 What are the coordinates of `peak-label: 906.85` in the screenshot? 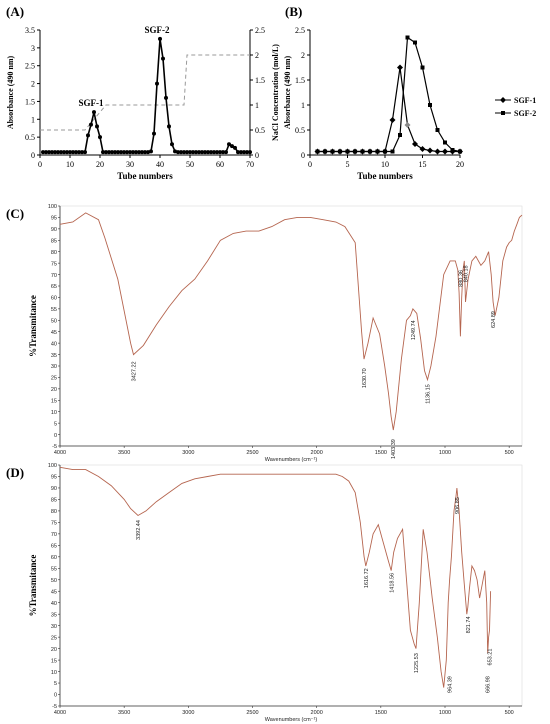 It's located at (458, 505).